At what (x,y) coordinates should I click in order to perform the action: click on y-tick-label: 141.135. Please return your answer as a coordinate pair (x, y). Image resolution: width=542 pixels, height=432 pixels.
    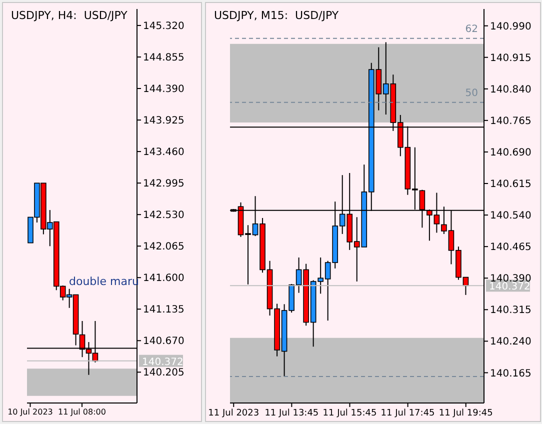
    Looking at the image, I should click on (163, 310).